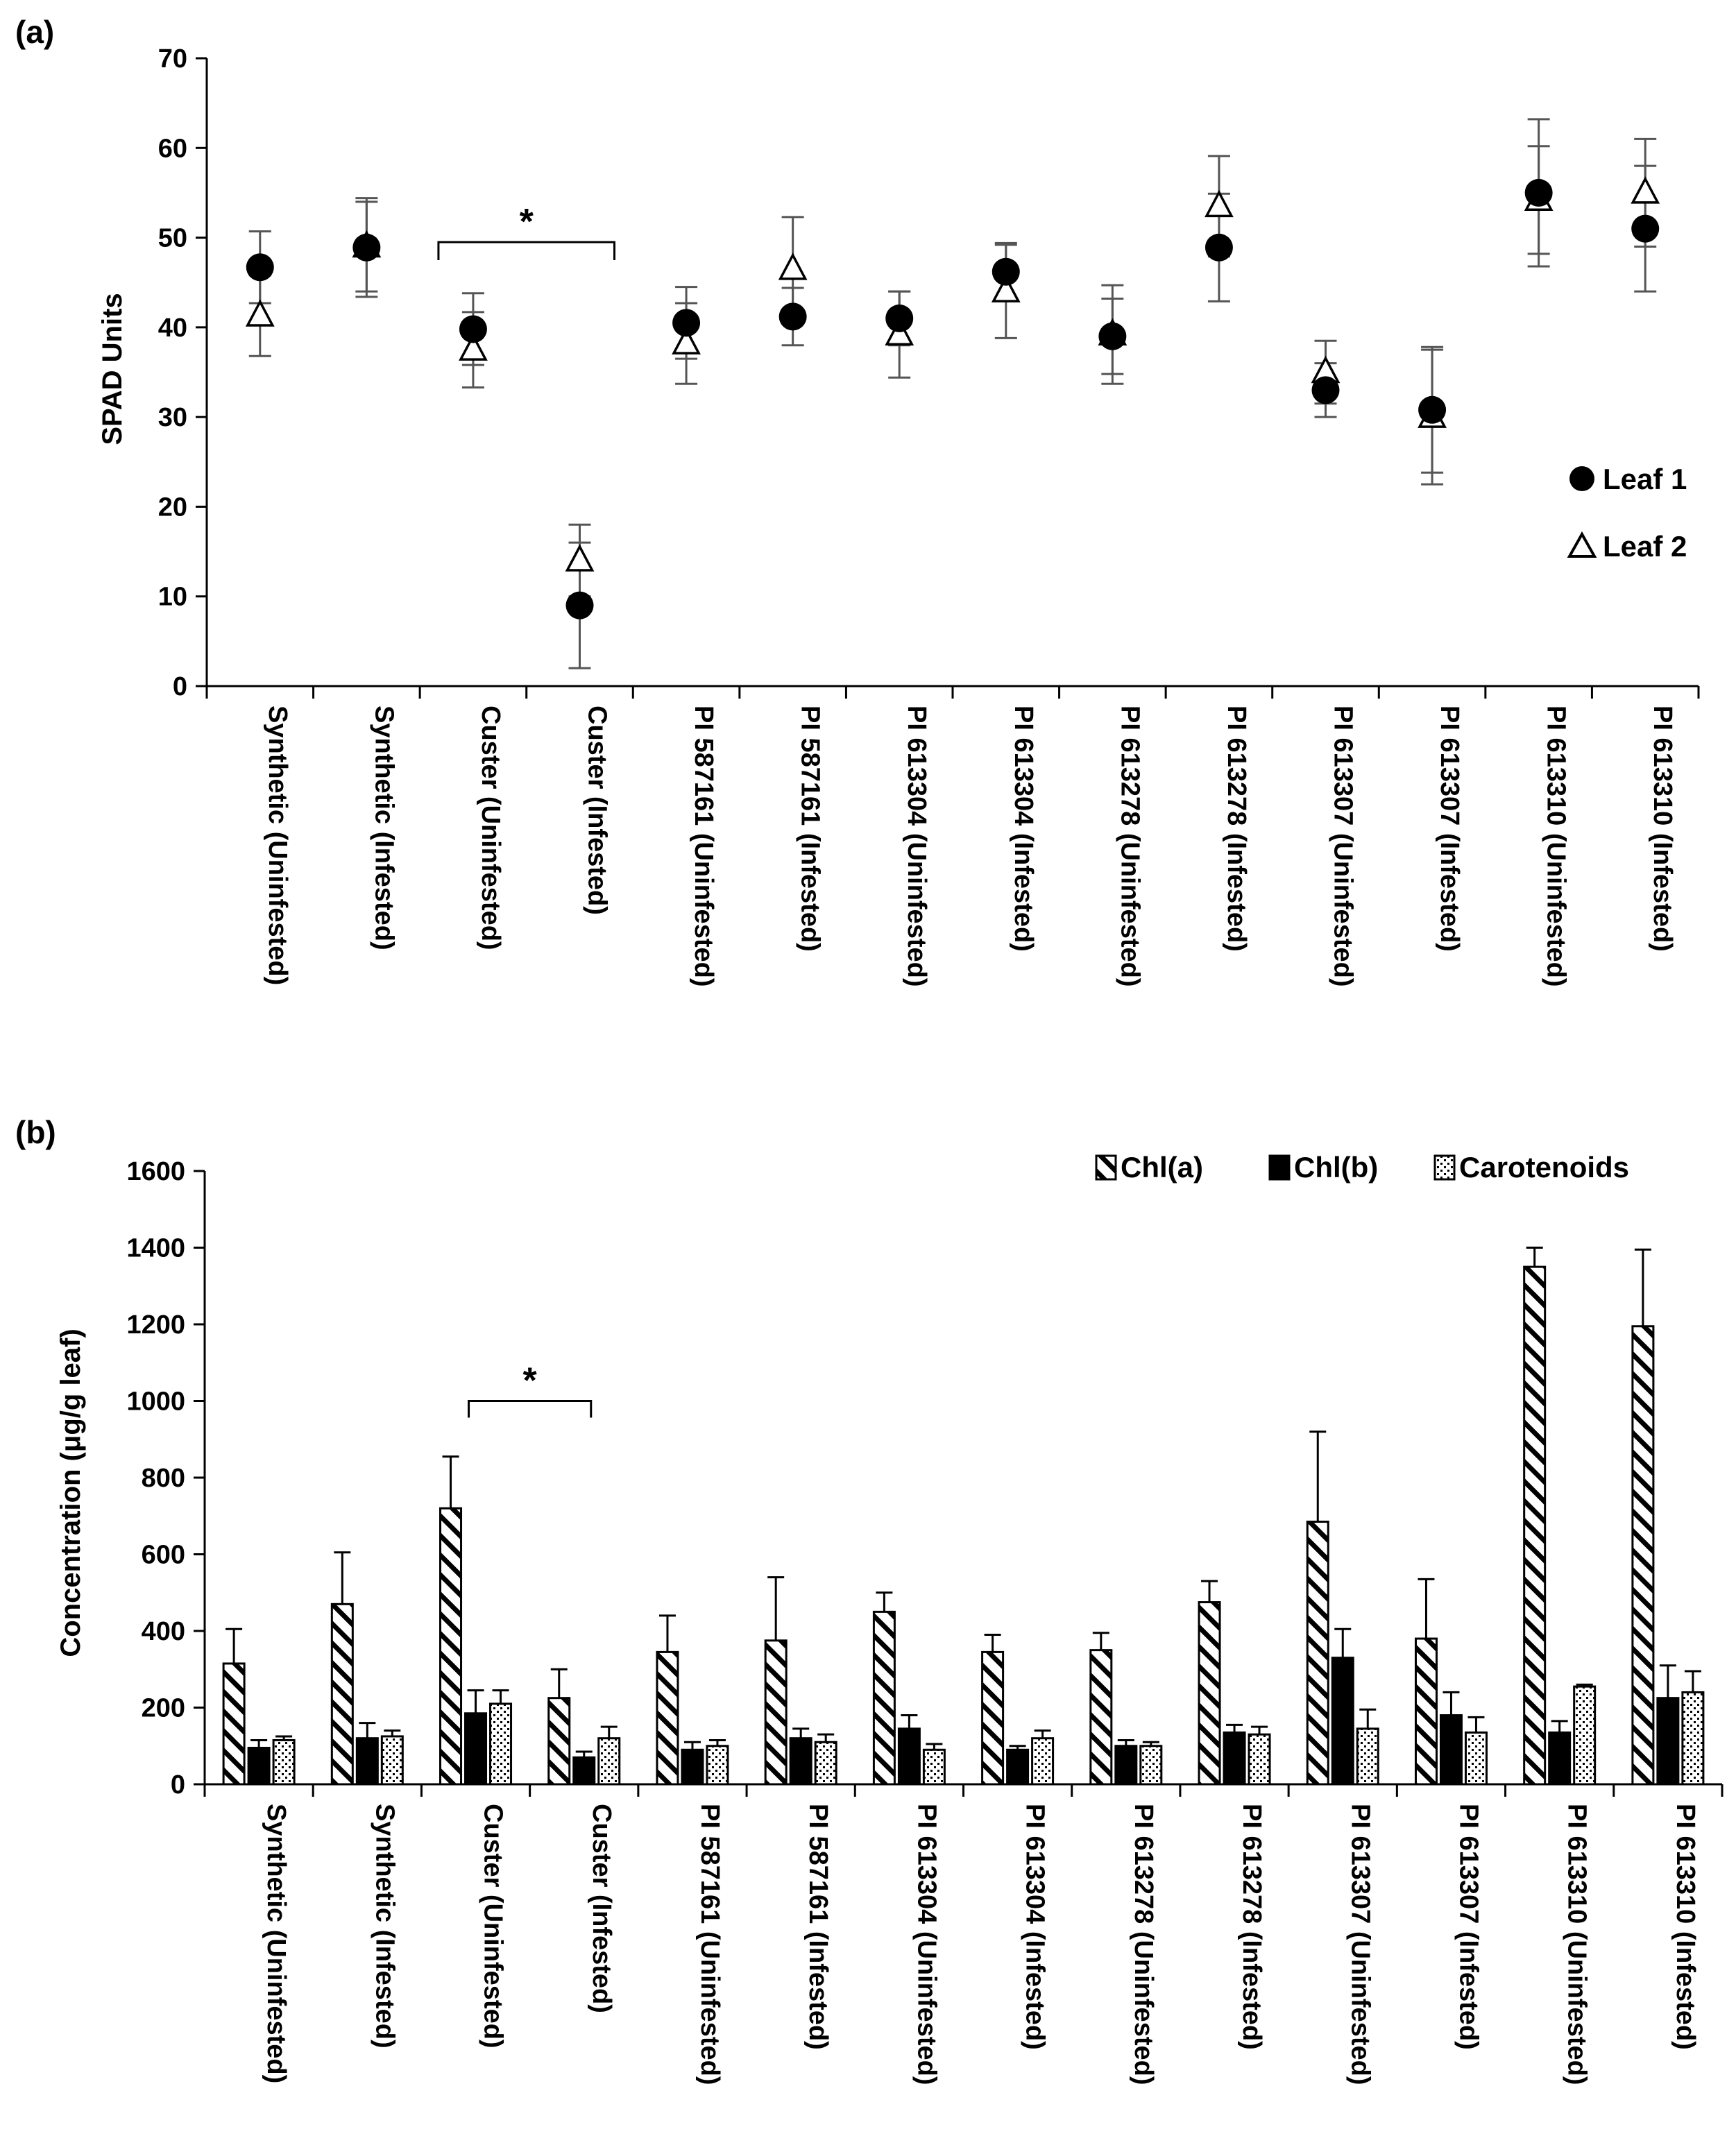  I want to click on panel-b-y-ticks: 0 200 400 600 800 1000 1200 1400 1600, so click(165, 1478).